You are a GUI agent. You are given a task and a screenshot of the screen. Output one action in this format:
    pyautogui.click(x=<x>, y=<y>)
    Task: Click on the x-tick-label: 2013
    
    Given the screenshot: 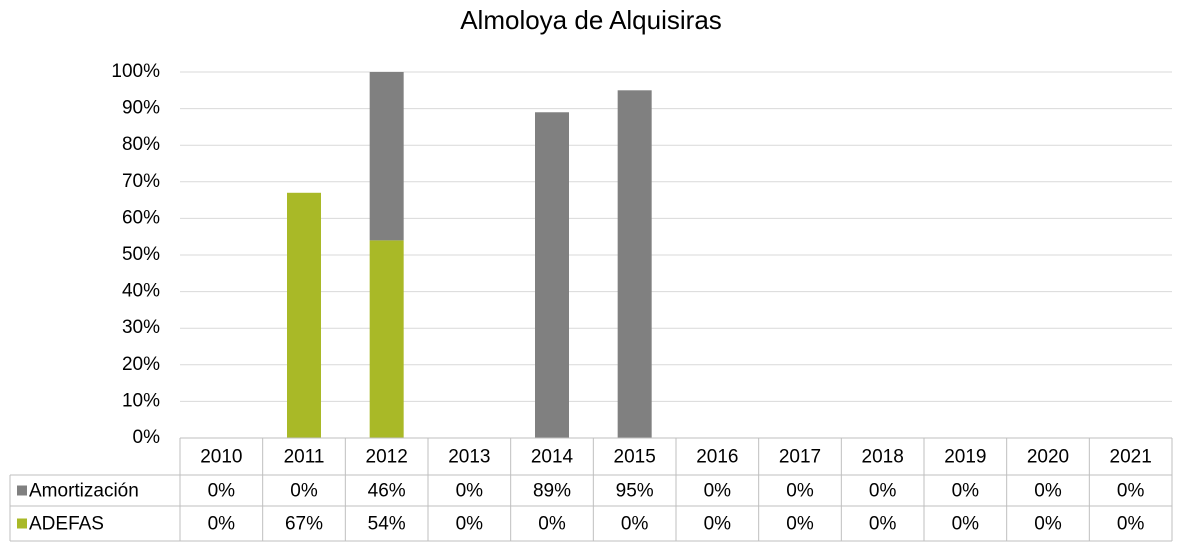 What is the action you would take?
    pyautogui.click(x=469, y=457)
    